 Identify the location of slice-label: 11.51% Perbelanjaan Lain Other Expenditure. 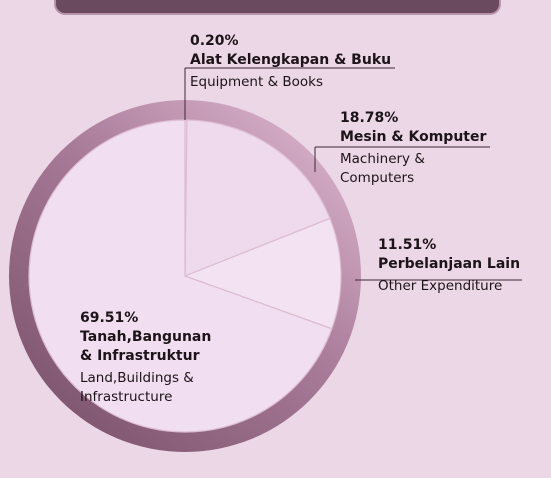
(463, 266).